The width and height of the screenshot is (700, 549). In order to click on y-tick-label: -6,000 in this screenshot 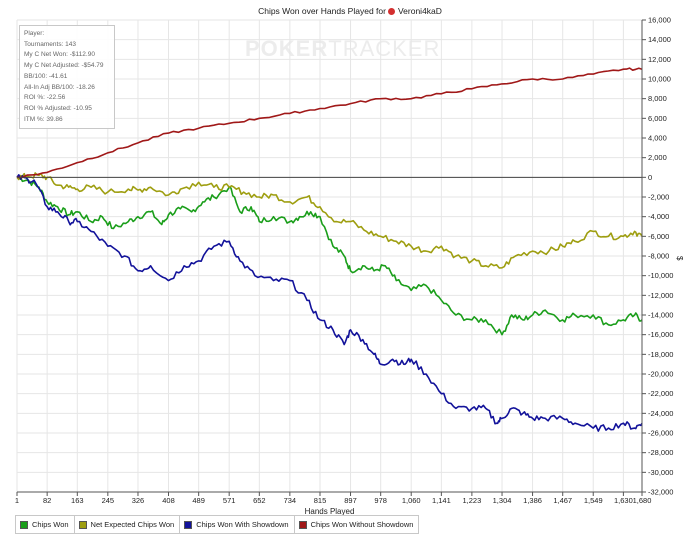, I will do `click(658, 236)`.